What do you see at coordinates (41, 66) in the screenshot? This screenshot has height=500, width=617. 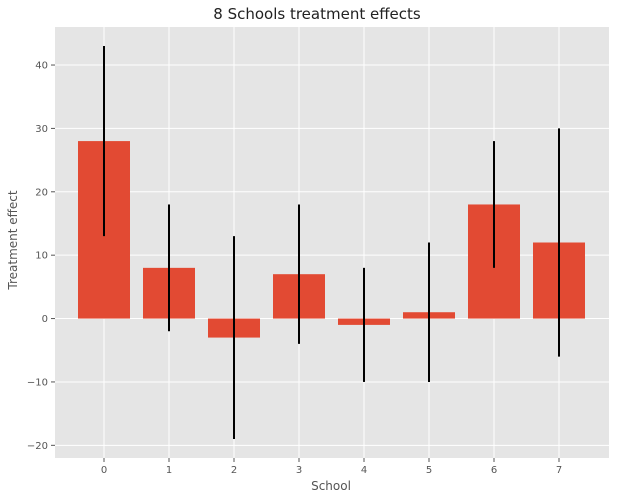 I see `y-tick-label: 40` at bounding box center [41, 66].